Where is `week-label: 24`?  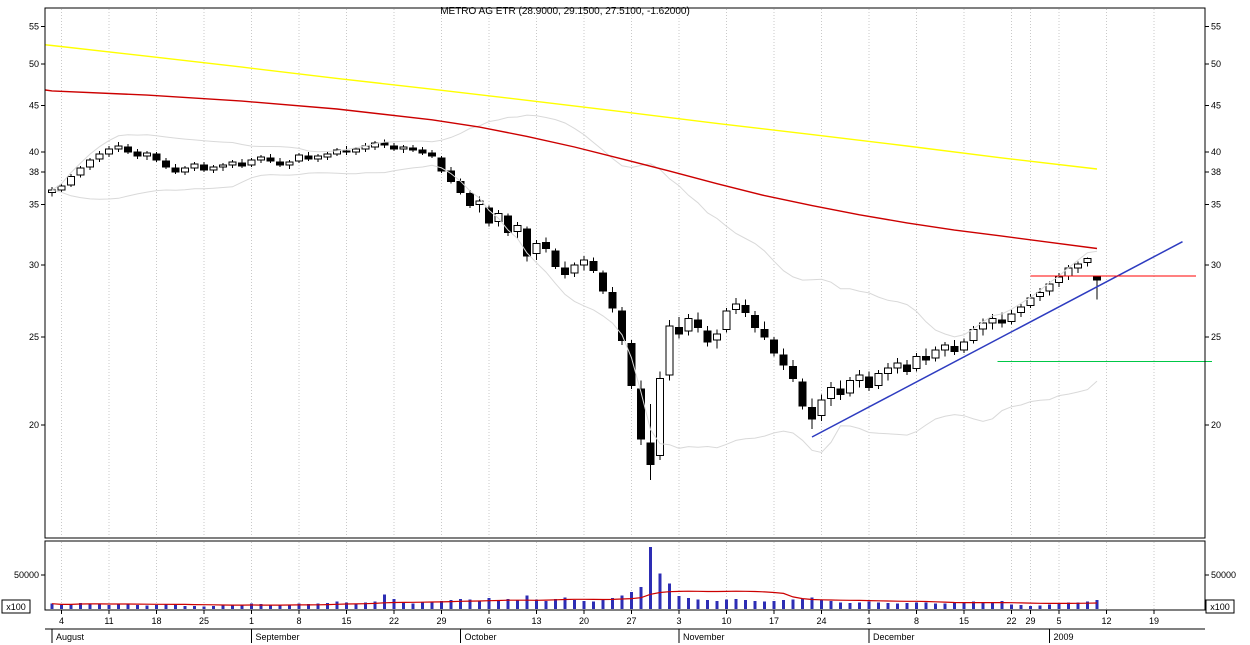 week-label: 24 is located at coordinates (821, 621).